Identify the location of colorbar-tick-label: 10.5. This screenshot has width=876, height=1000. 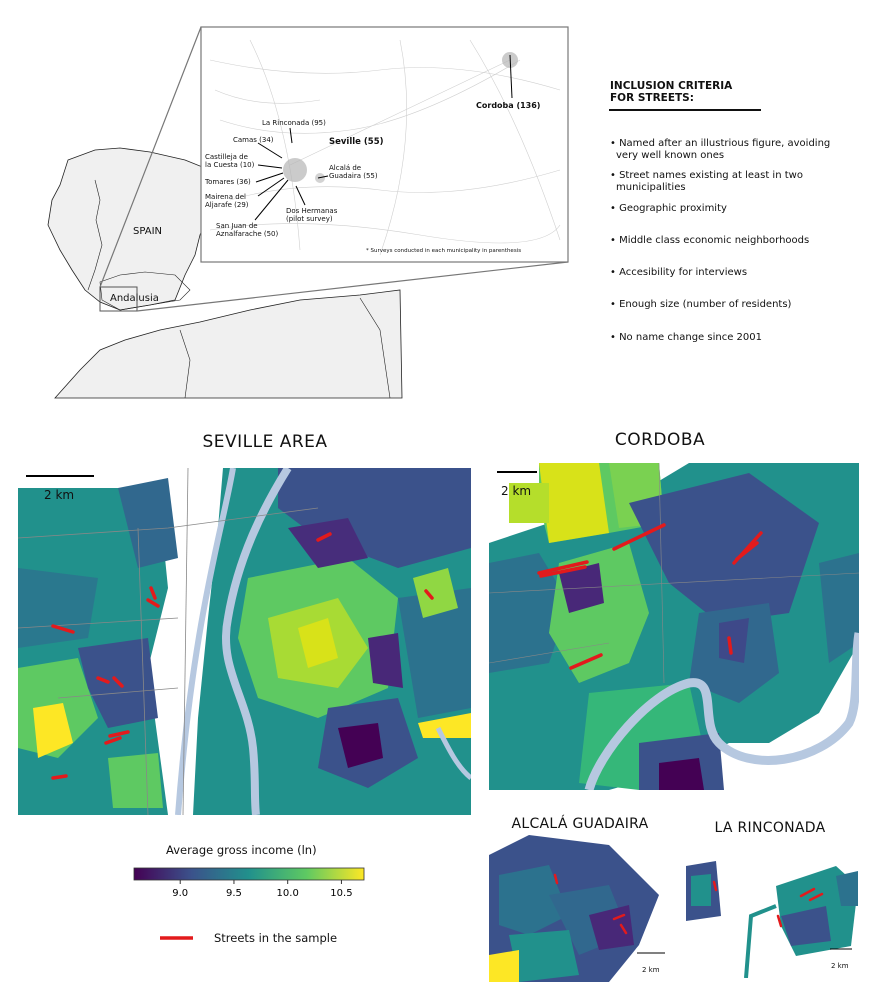
(341, 893).